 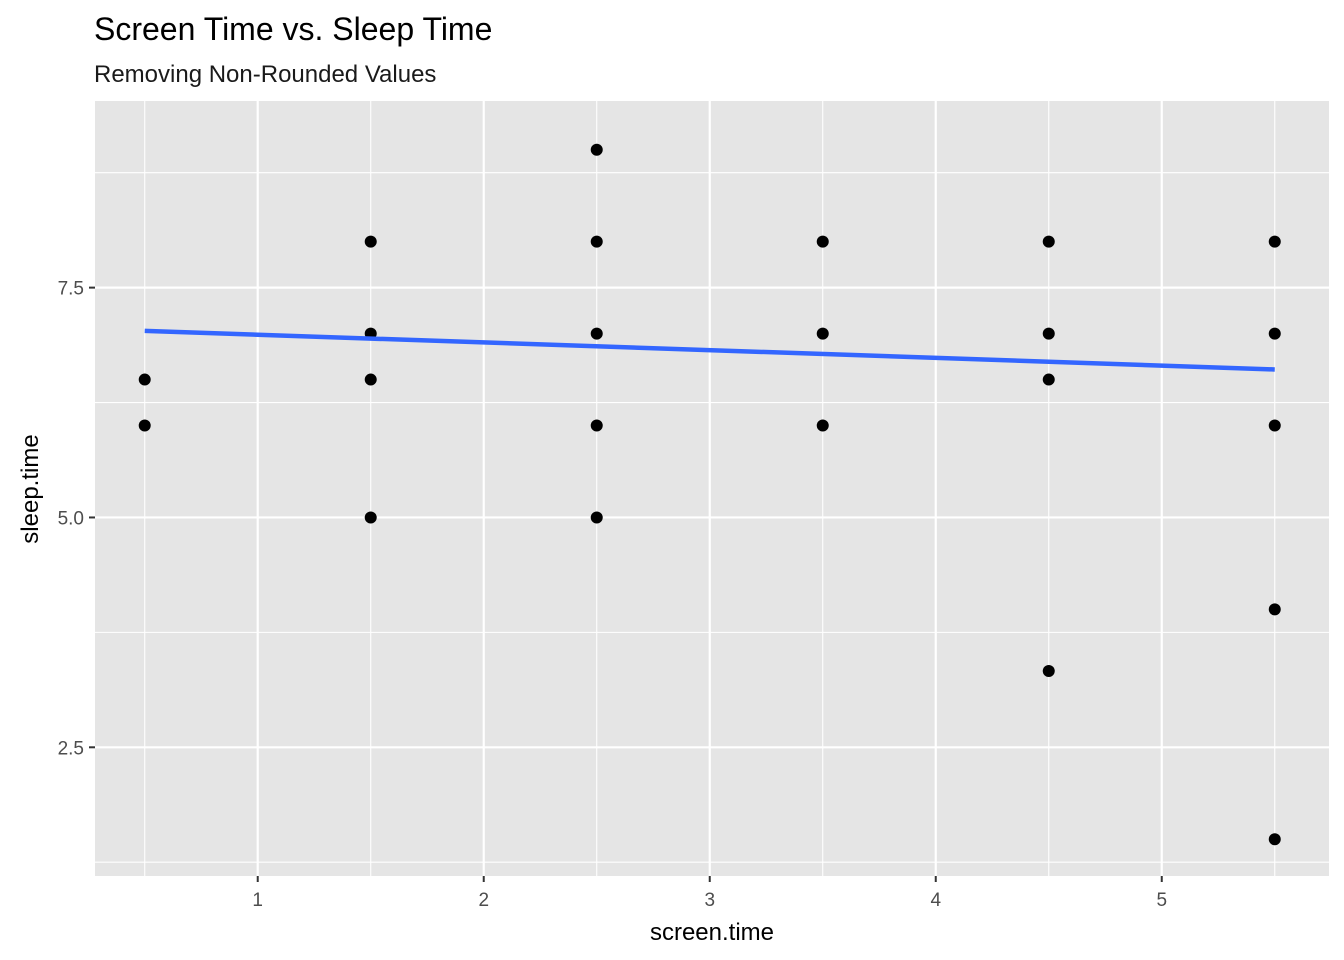 I want to click on x-tick-label: 1, so click(x=257, y=900).